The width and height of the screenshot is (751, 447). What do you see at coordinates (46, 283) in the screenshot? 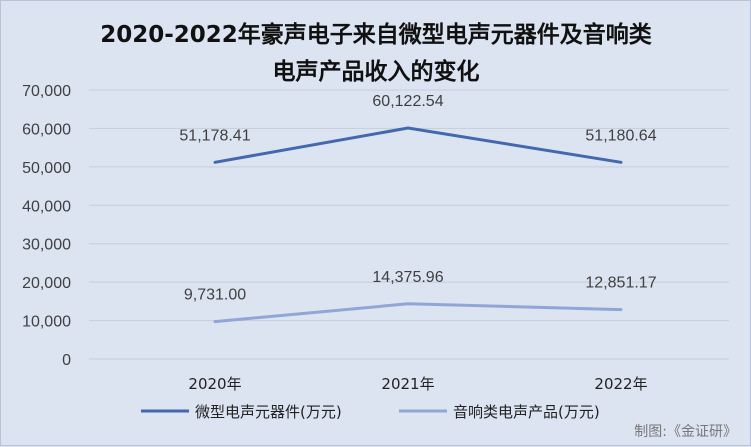
I see `y-tick-label: 20,000` at bounding box center [46, 283].